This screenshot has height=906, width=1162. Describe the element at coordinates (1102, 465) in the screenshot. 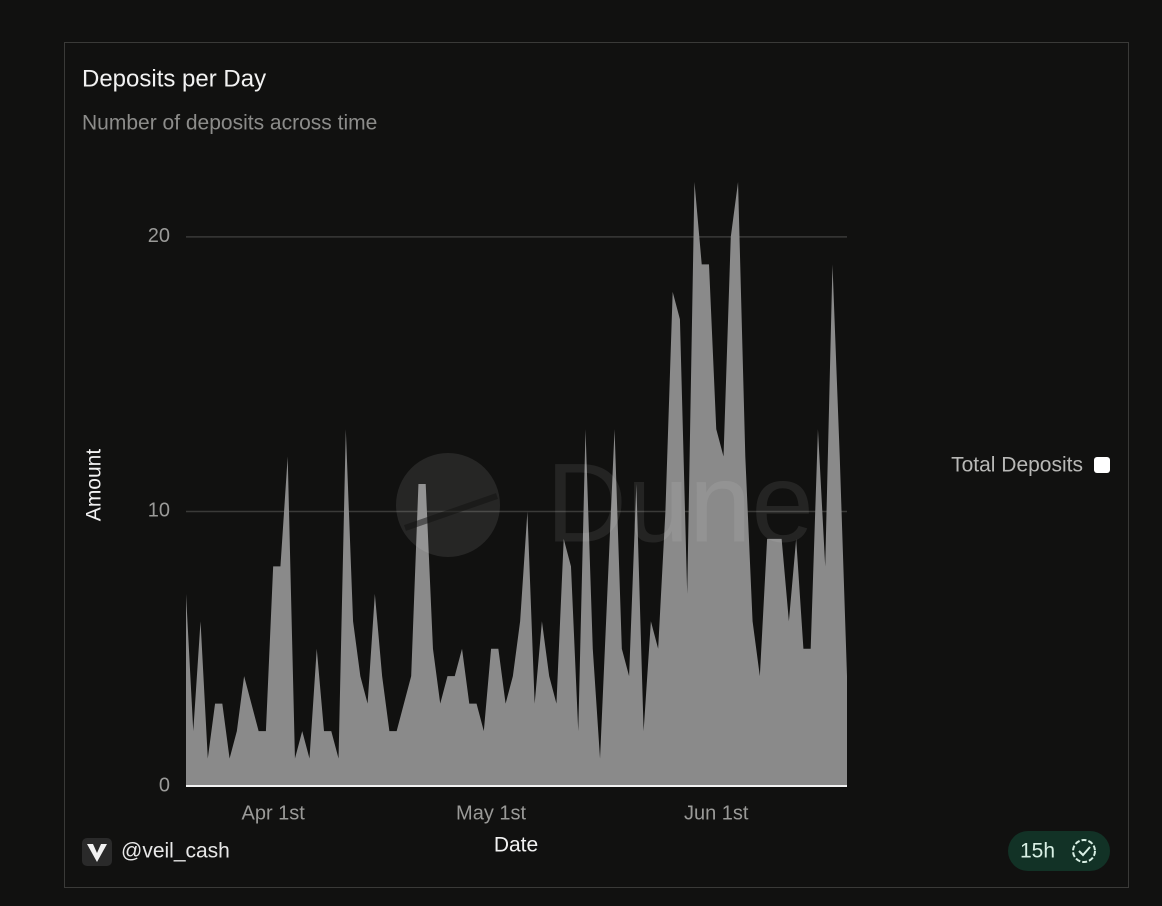

I see `legend-swatch` at that location.